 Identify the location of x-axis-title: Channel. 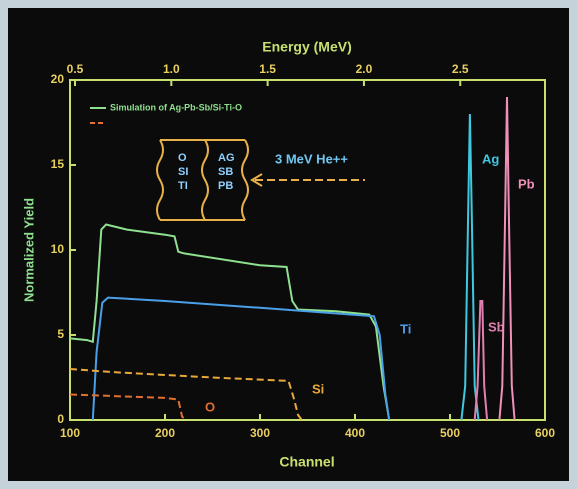
(306, 462).